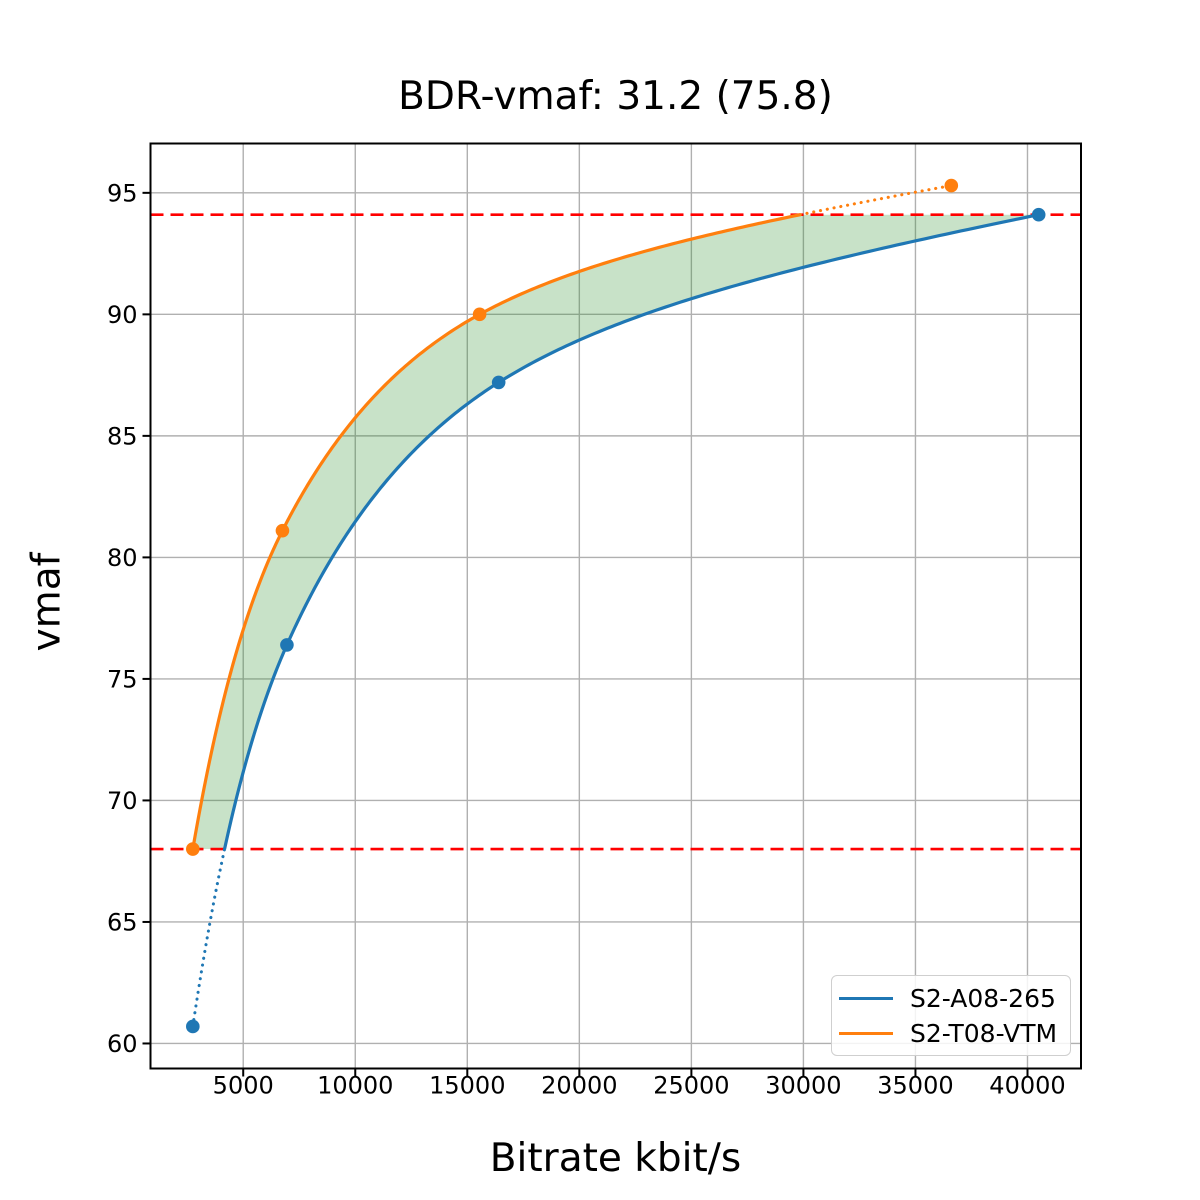  Describe the element at coordinates (691, 1086) in the screenshot. I see `x-tick-label: 25000` at that location.